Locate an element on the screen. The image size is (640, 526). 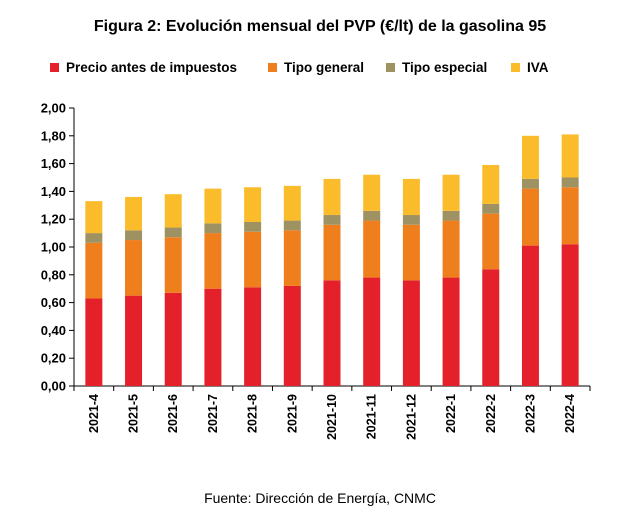
x-tick-label: 2021-12 is located at coordinates (411, 417).